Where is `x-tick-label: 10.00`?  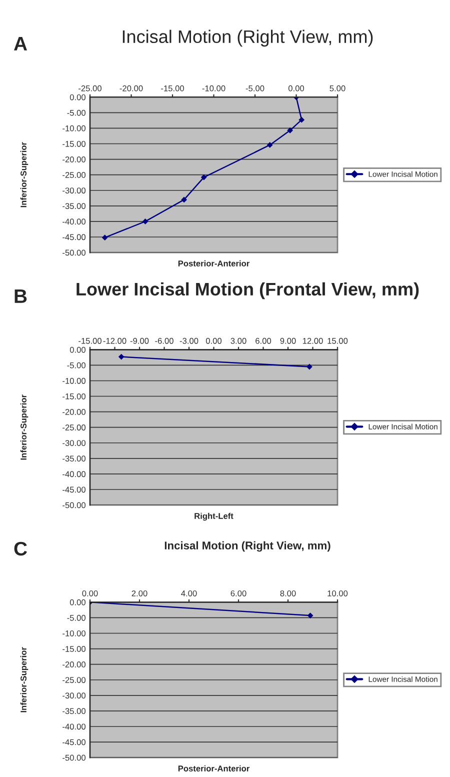 x-tick-label: 10.00 is located at coordinates (338, 593).